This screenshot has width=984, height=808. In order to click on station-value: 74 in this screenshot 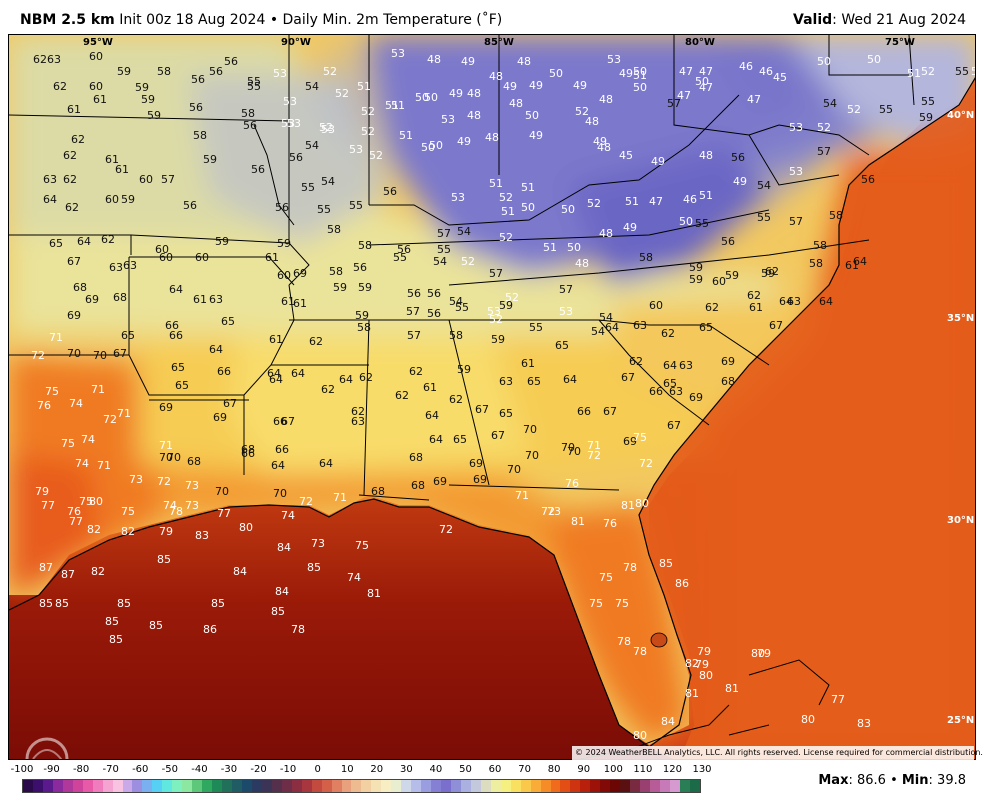, I will do `click(88, 439)`.